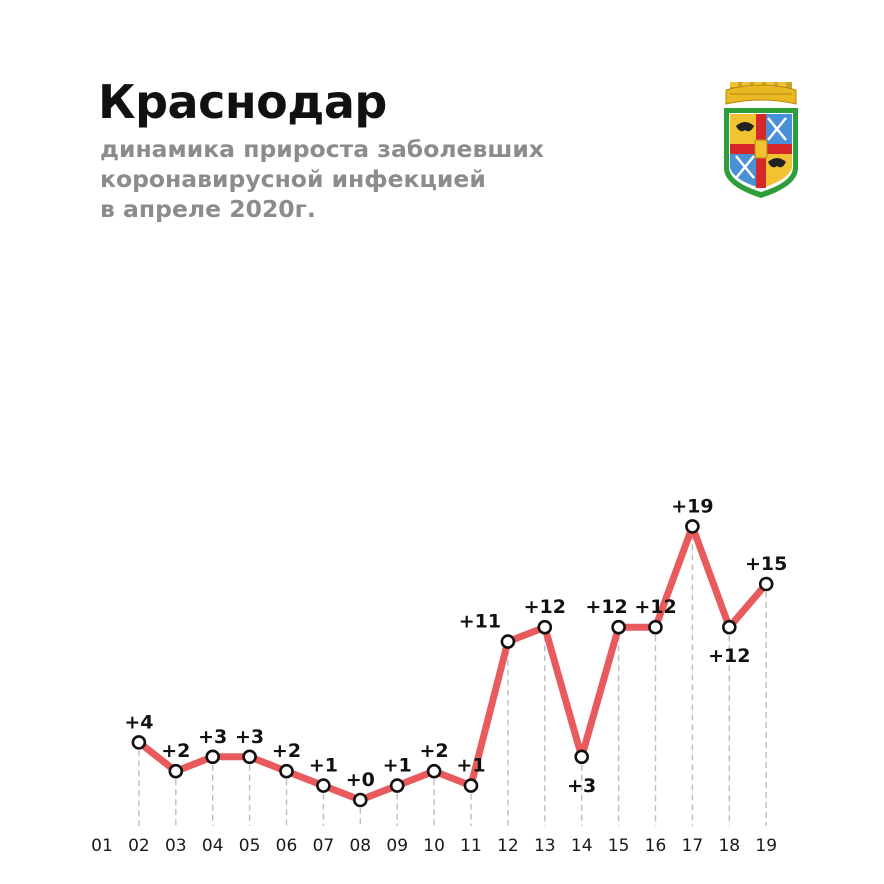 The width and height of the screenshot is (884, 884). I want to click on x-tick-label: 16, so click(656, 846).